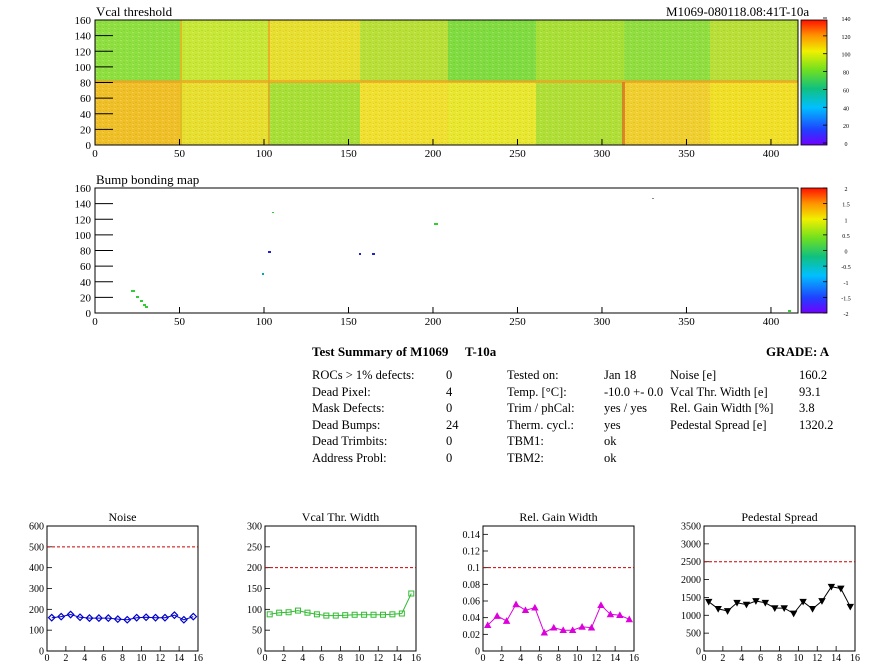 The height and width of the screenshot is (672, 896). What do you see at coordinates (180, 322) in the screenshot?
I see `bump_map-x-tick-label: 50` at bounding box center [180, 322].